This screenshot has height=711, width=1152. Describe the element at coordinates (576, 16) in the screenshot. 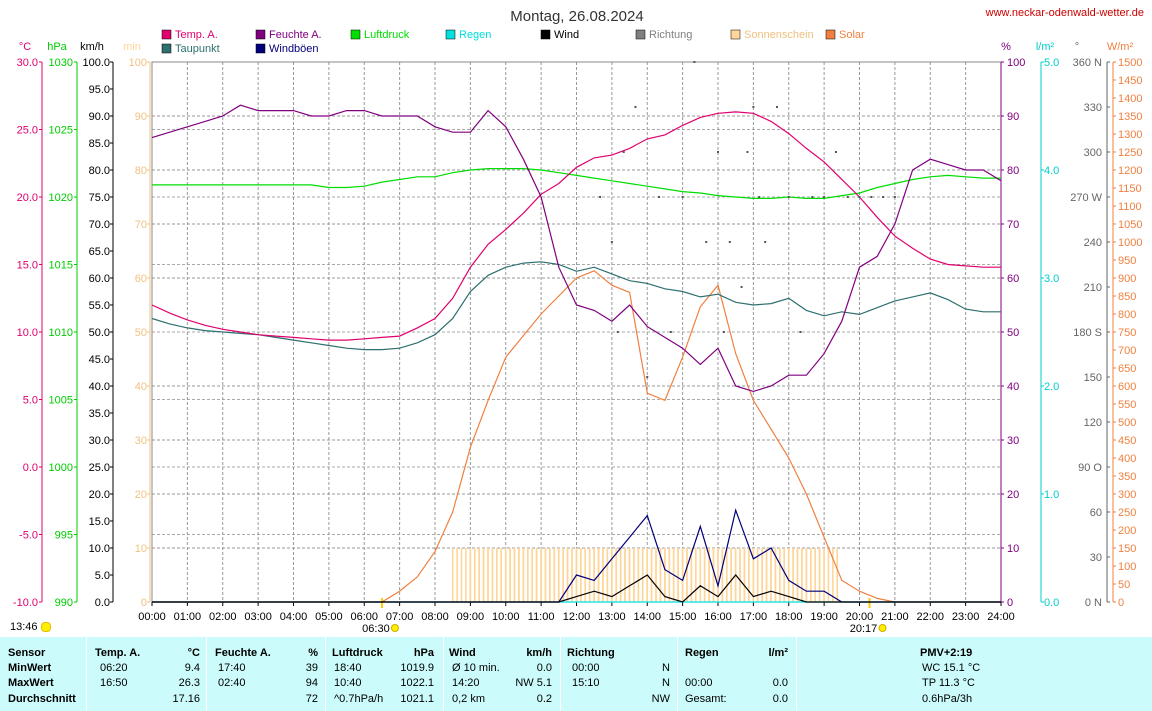

I see `chart-title: Montag, 26.08.2024` at that location.